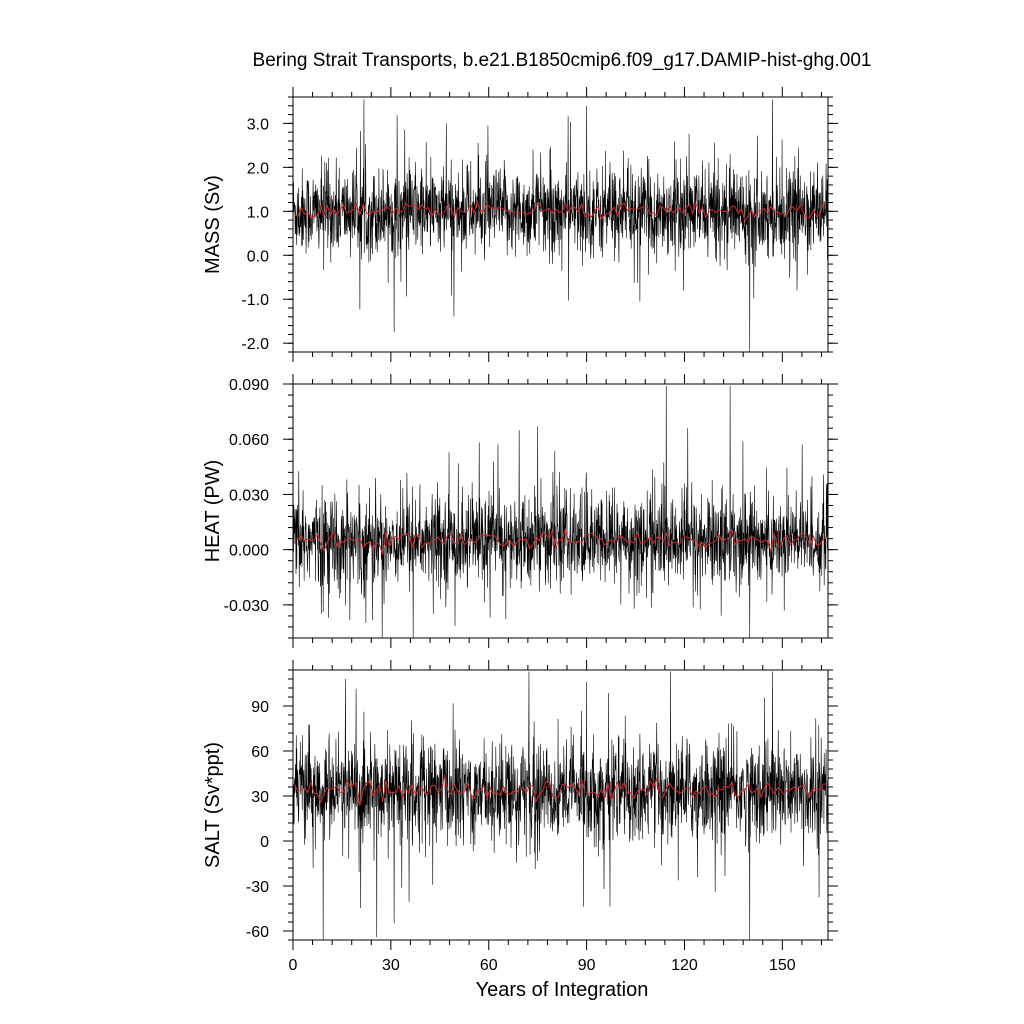  I want to click on salt-plot-frame, so click(560, 805).